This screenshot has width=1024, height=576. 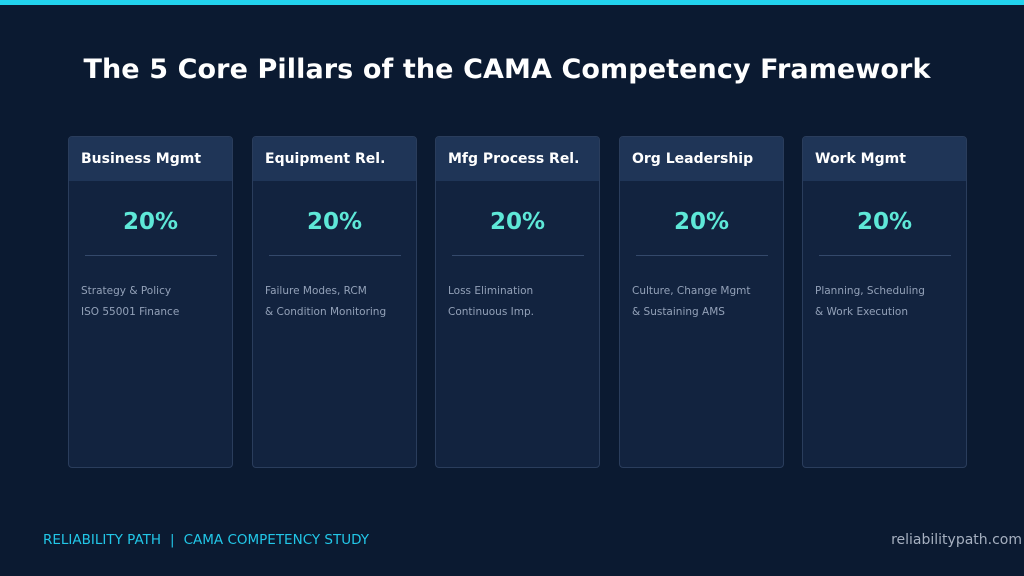 I want to click on pillar-card-line: Loss Elimination, so click(x=491, y=291).